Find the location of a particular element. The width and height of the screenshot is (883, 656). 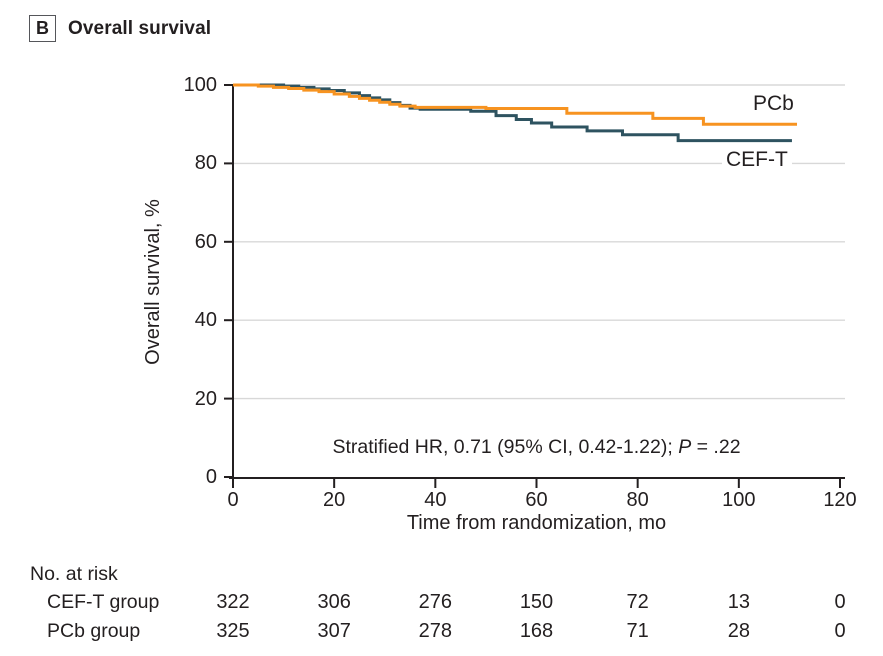

panel-title: Overall survival is located at coordinates (140, 28).